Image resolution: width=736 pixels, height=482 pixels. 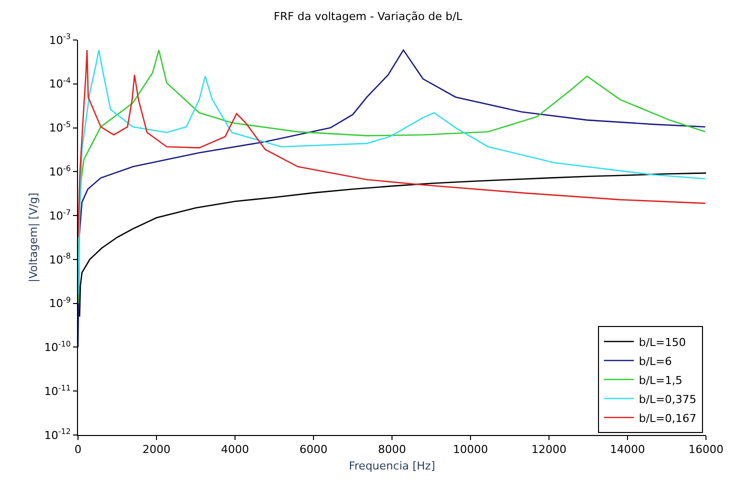 What do you see at coordinates (667, 418) in the screenshot?
I see `legend-label: b/L=0,167` at bounding box center [667, 418].